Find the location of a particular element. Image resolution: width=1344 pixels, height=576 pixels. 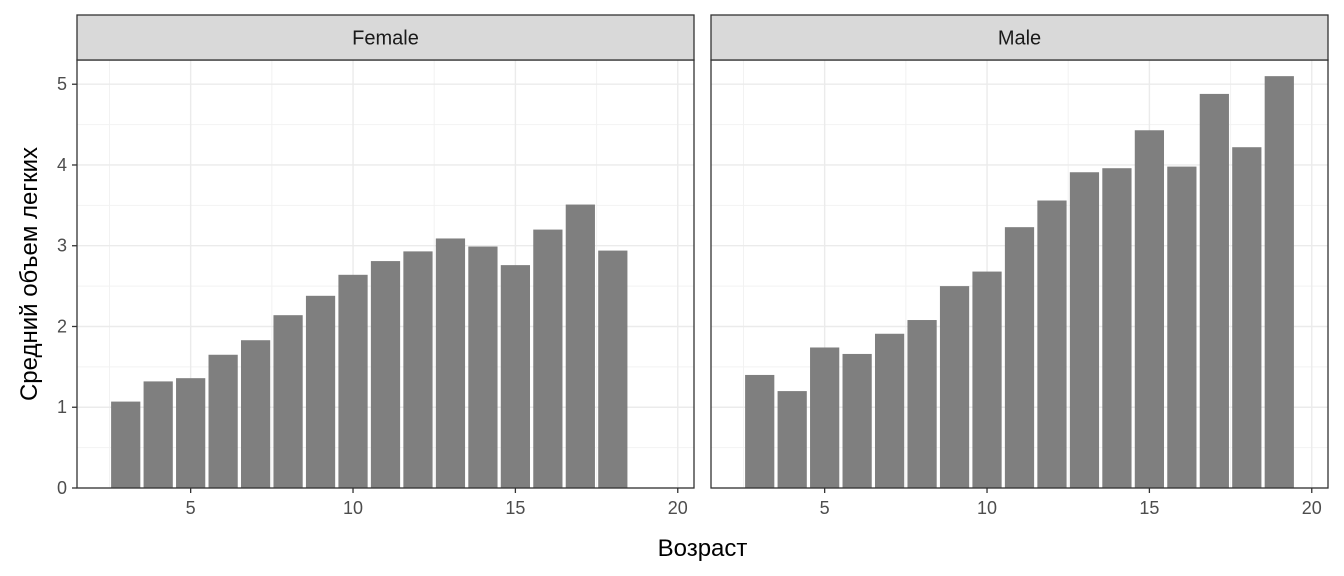

y-tick-label: 0 is located at coordinates (62, 488).